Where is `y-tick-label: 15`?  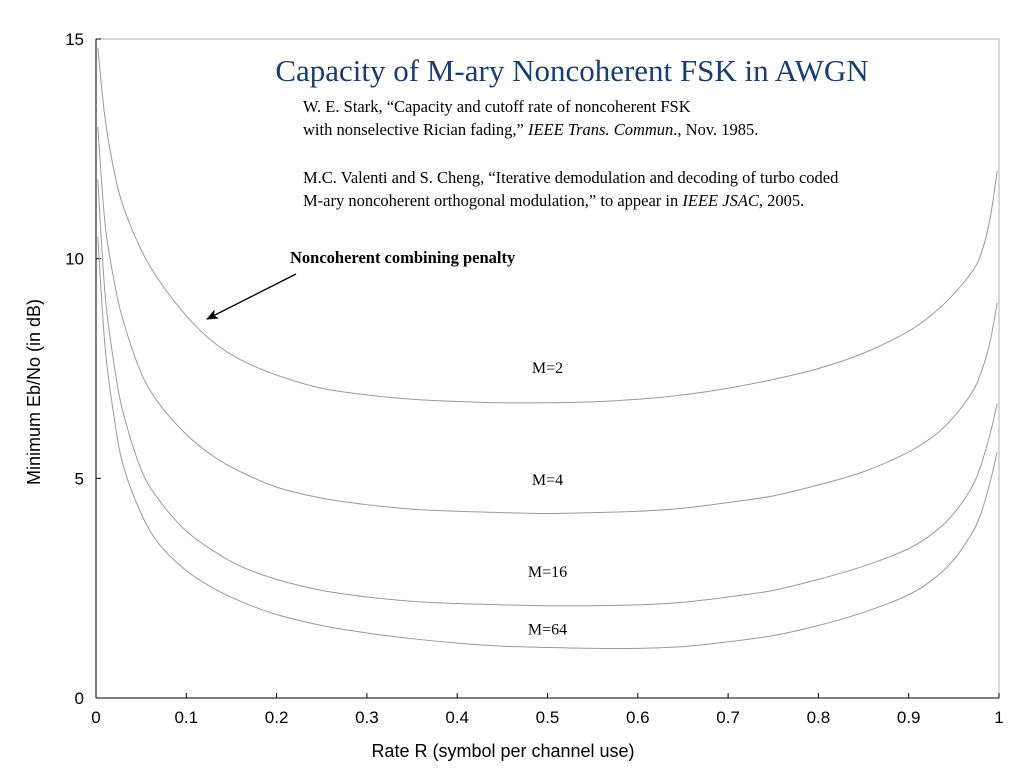
y-tick-label: 15 is located at coordinates (74, 39).